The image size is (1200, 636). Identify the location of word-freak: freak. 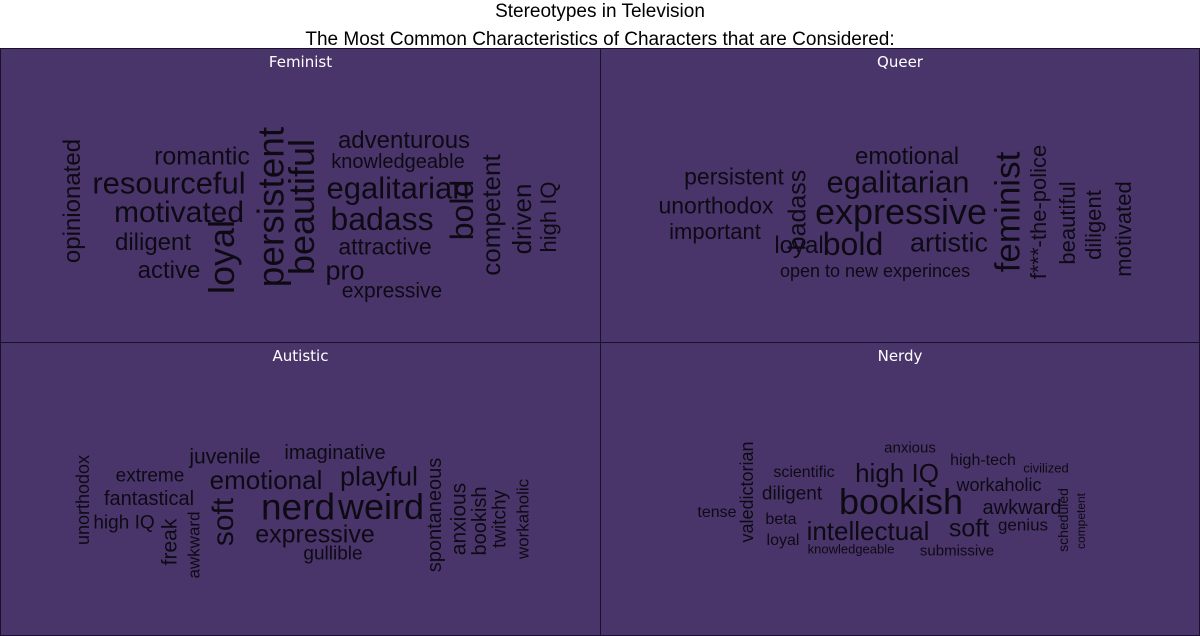
(170, 542).